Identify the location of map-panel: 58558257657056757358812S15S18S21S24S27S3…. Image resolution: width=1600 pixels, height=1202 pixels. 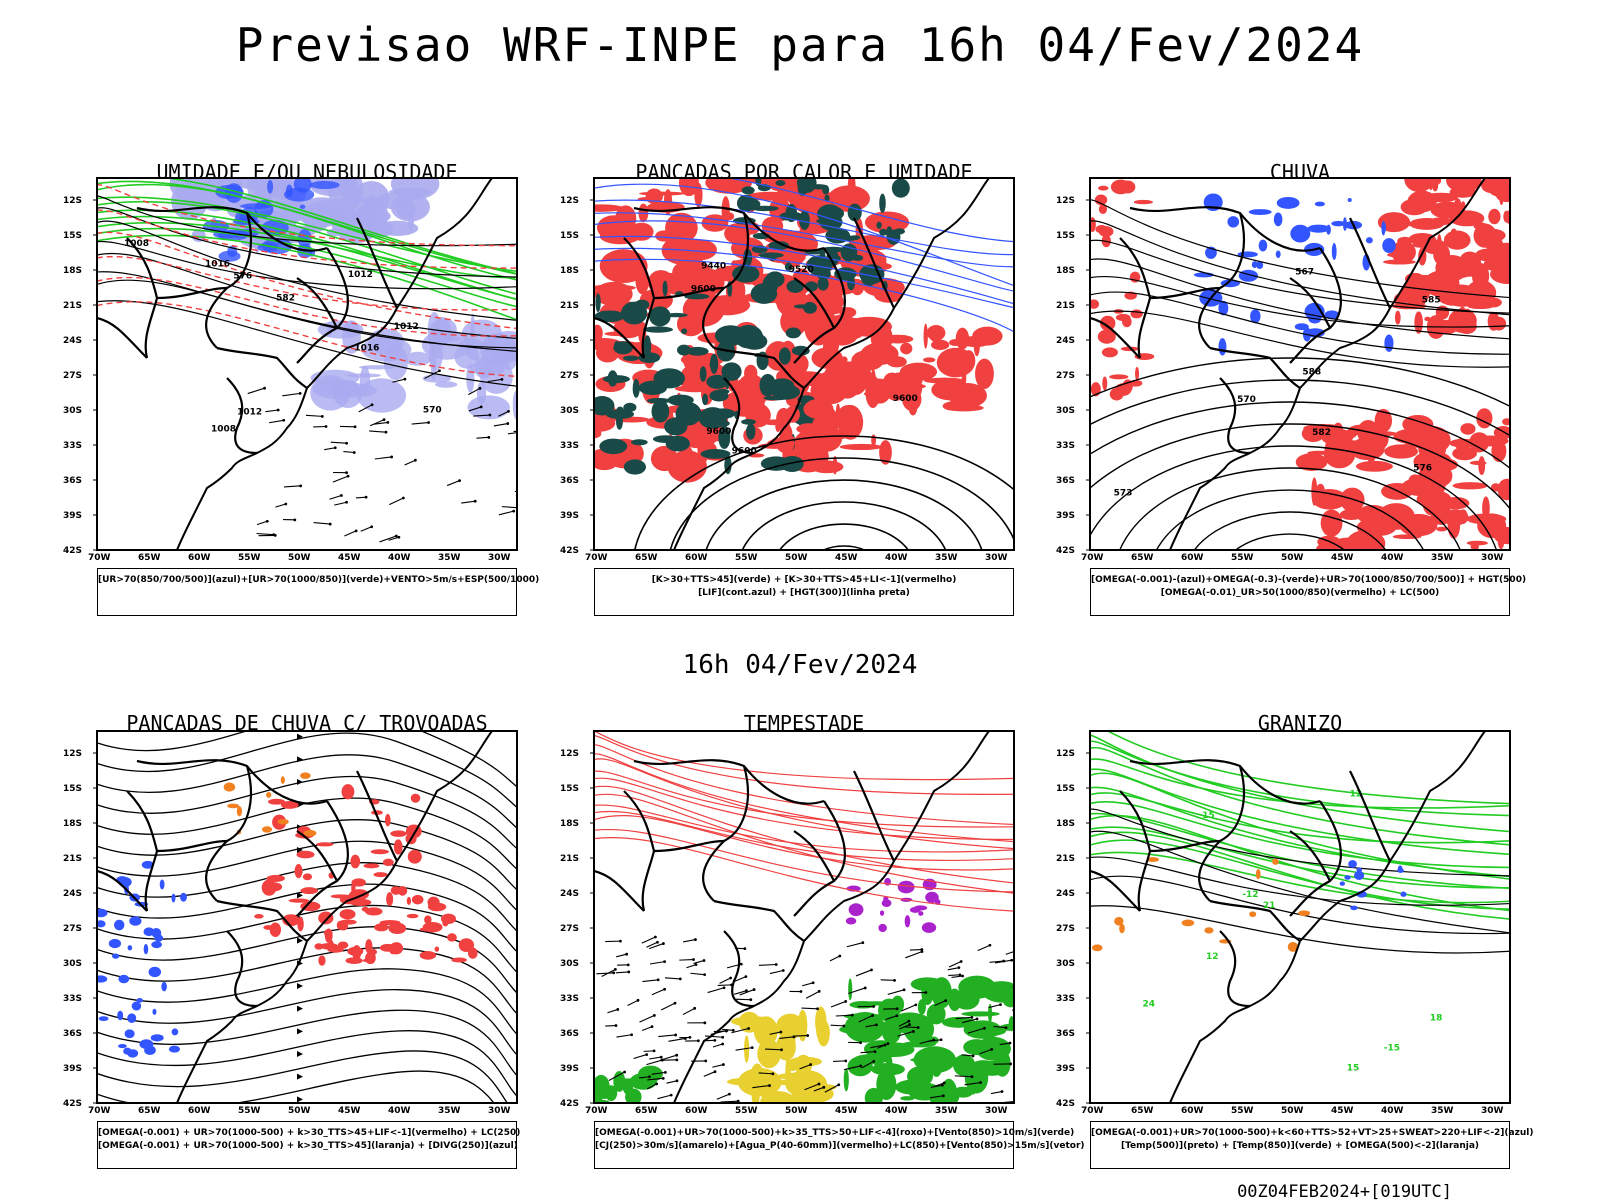
(1285, 372).